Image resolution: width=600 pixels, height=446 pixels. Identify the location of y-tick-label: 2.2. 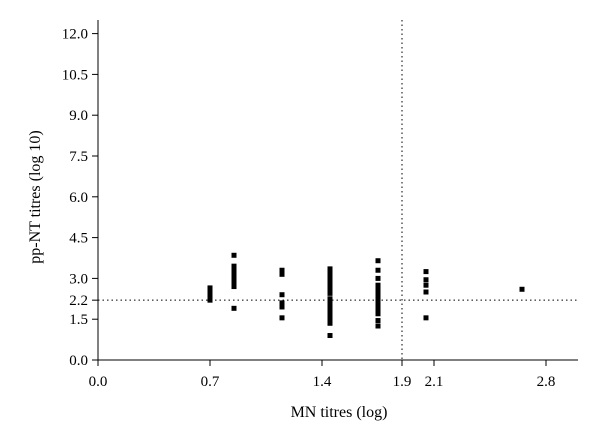
(78, 301).